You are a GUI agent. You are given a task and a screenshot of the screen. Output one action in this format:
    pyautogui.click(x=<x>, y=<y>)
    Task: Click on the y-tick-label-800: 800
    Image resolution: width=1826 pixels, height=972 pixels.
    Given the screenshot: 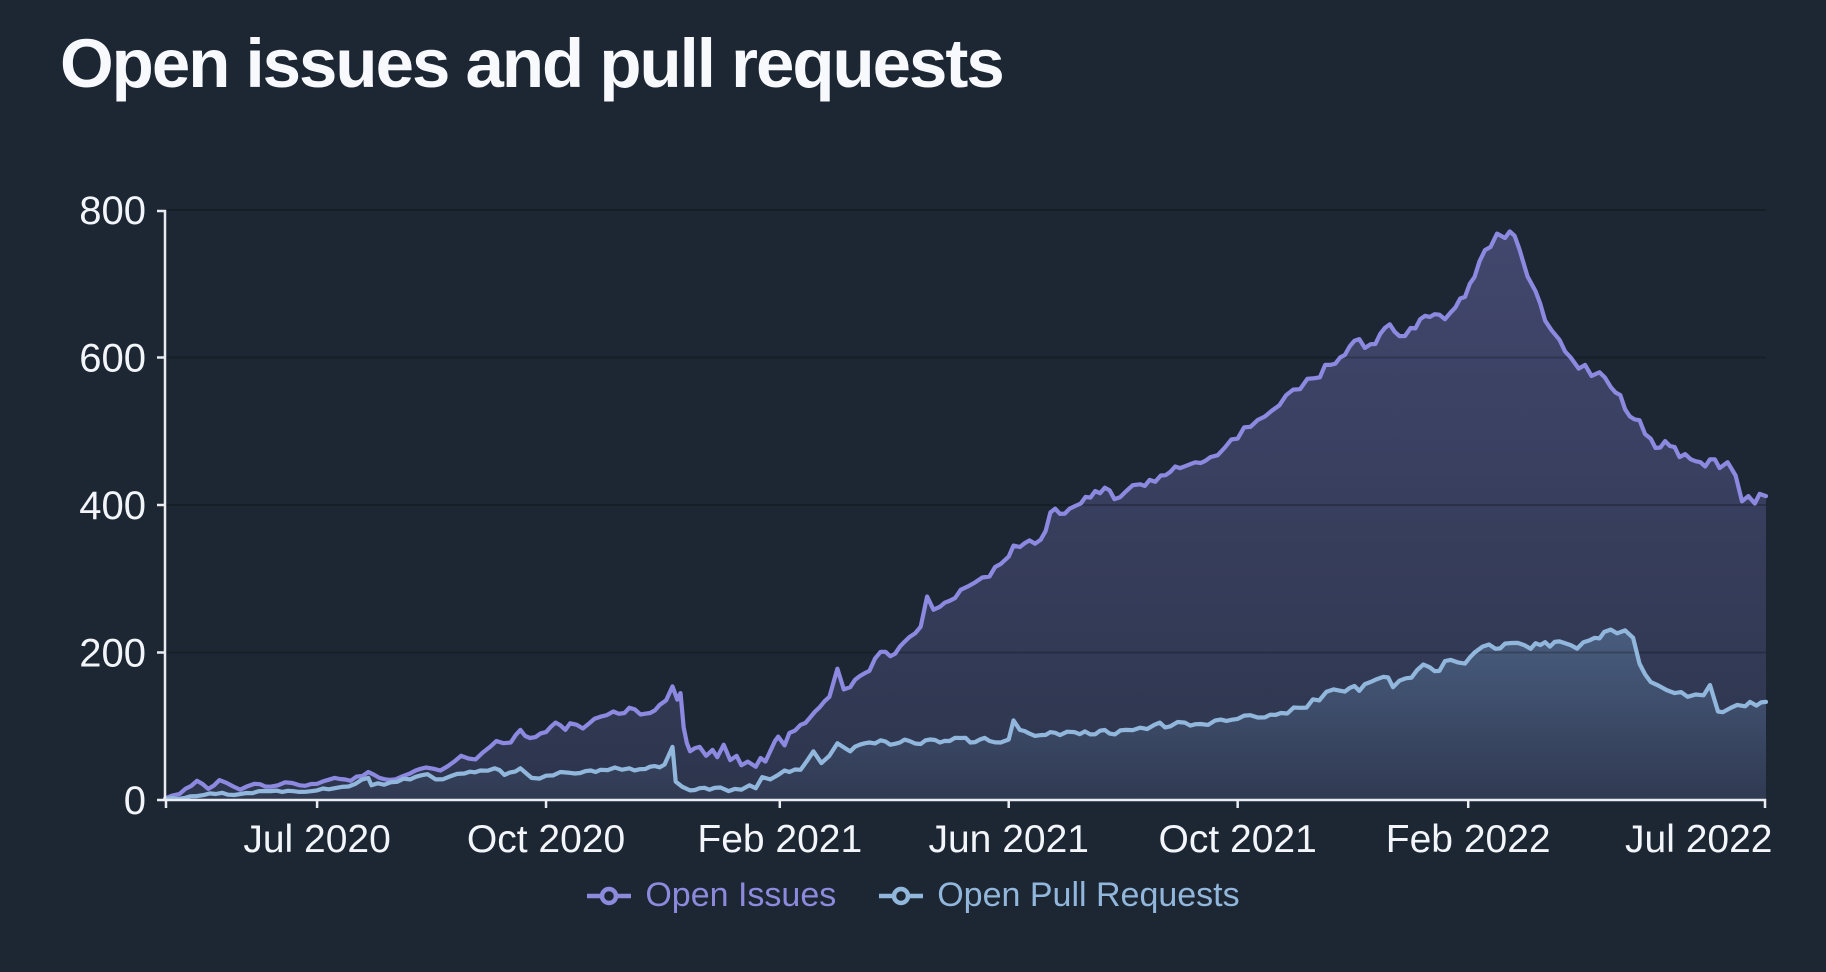 What is the action you would take?
    pyautogui.click(x=112, y=211)
    